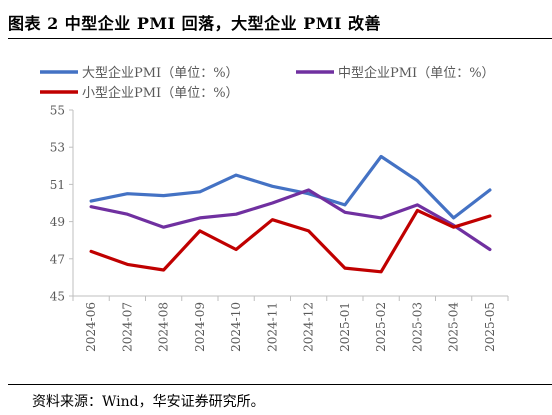 The image size is (552, 415). I want to click on title-rule, so click(280, 38).